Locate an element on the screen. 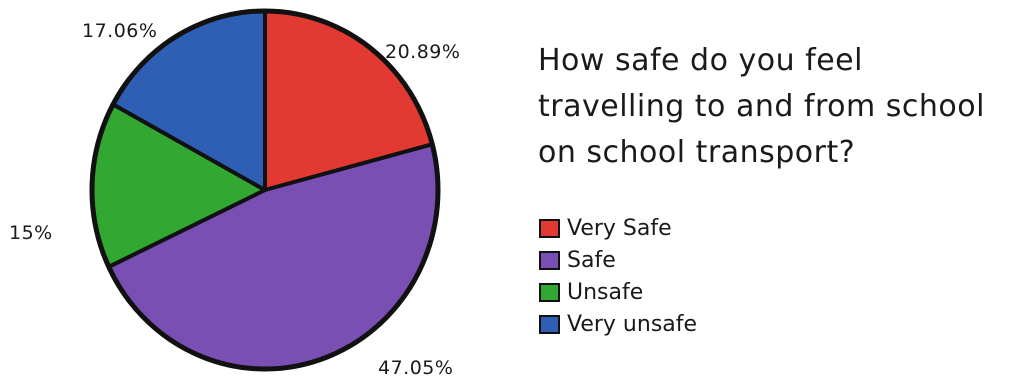  legend-item-safe: Safe is located at coordinates (618, 260).